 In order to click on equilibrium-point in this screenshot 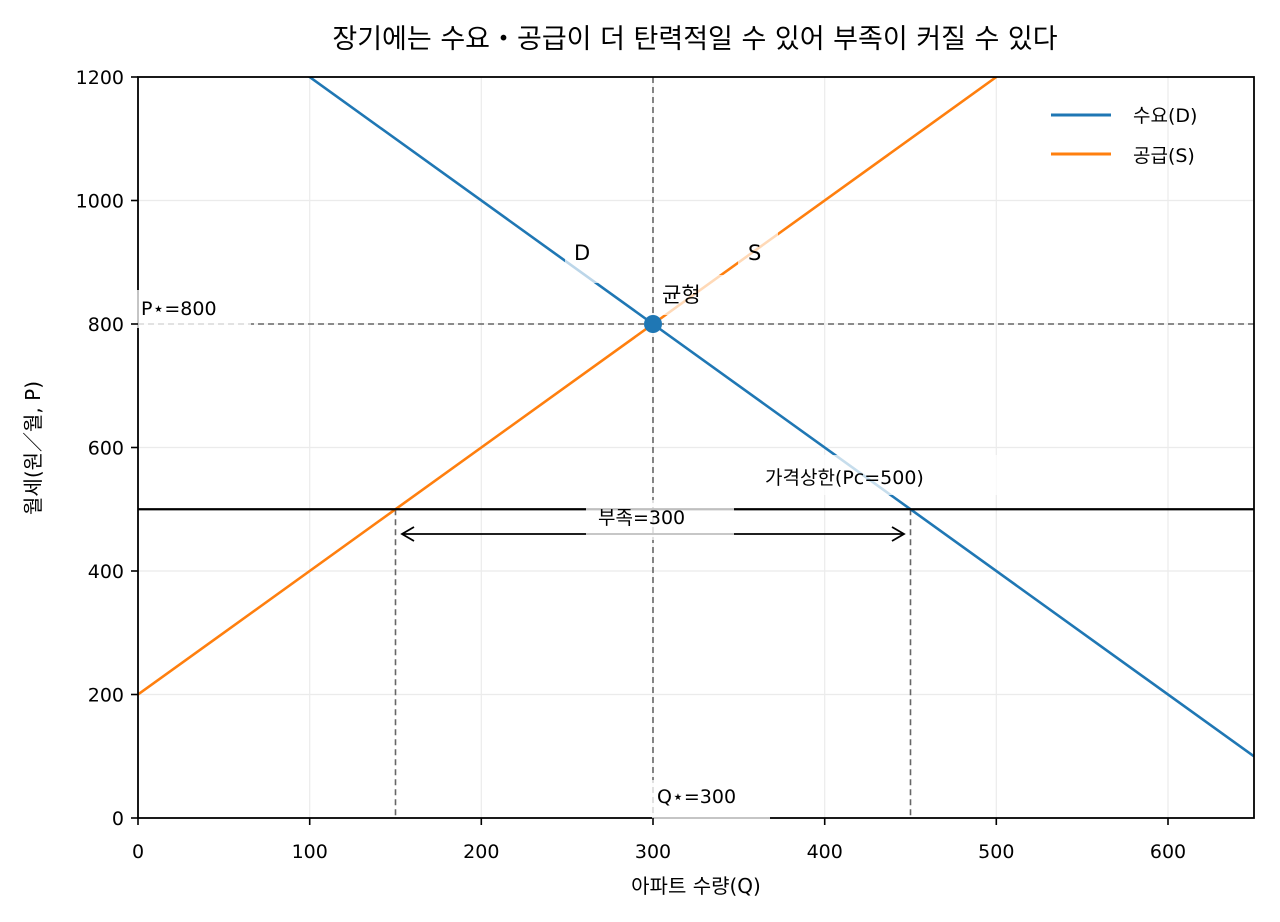, I will do `click(653, 324)`.